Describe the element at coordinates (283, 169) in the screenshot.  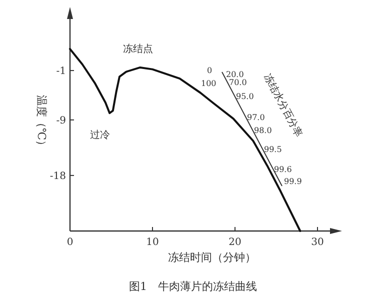
I see `annotation: 99.6` at that location.